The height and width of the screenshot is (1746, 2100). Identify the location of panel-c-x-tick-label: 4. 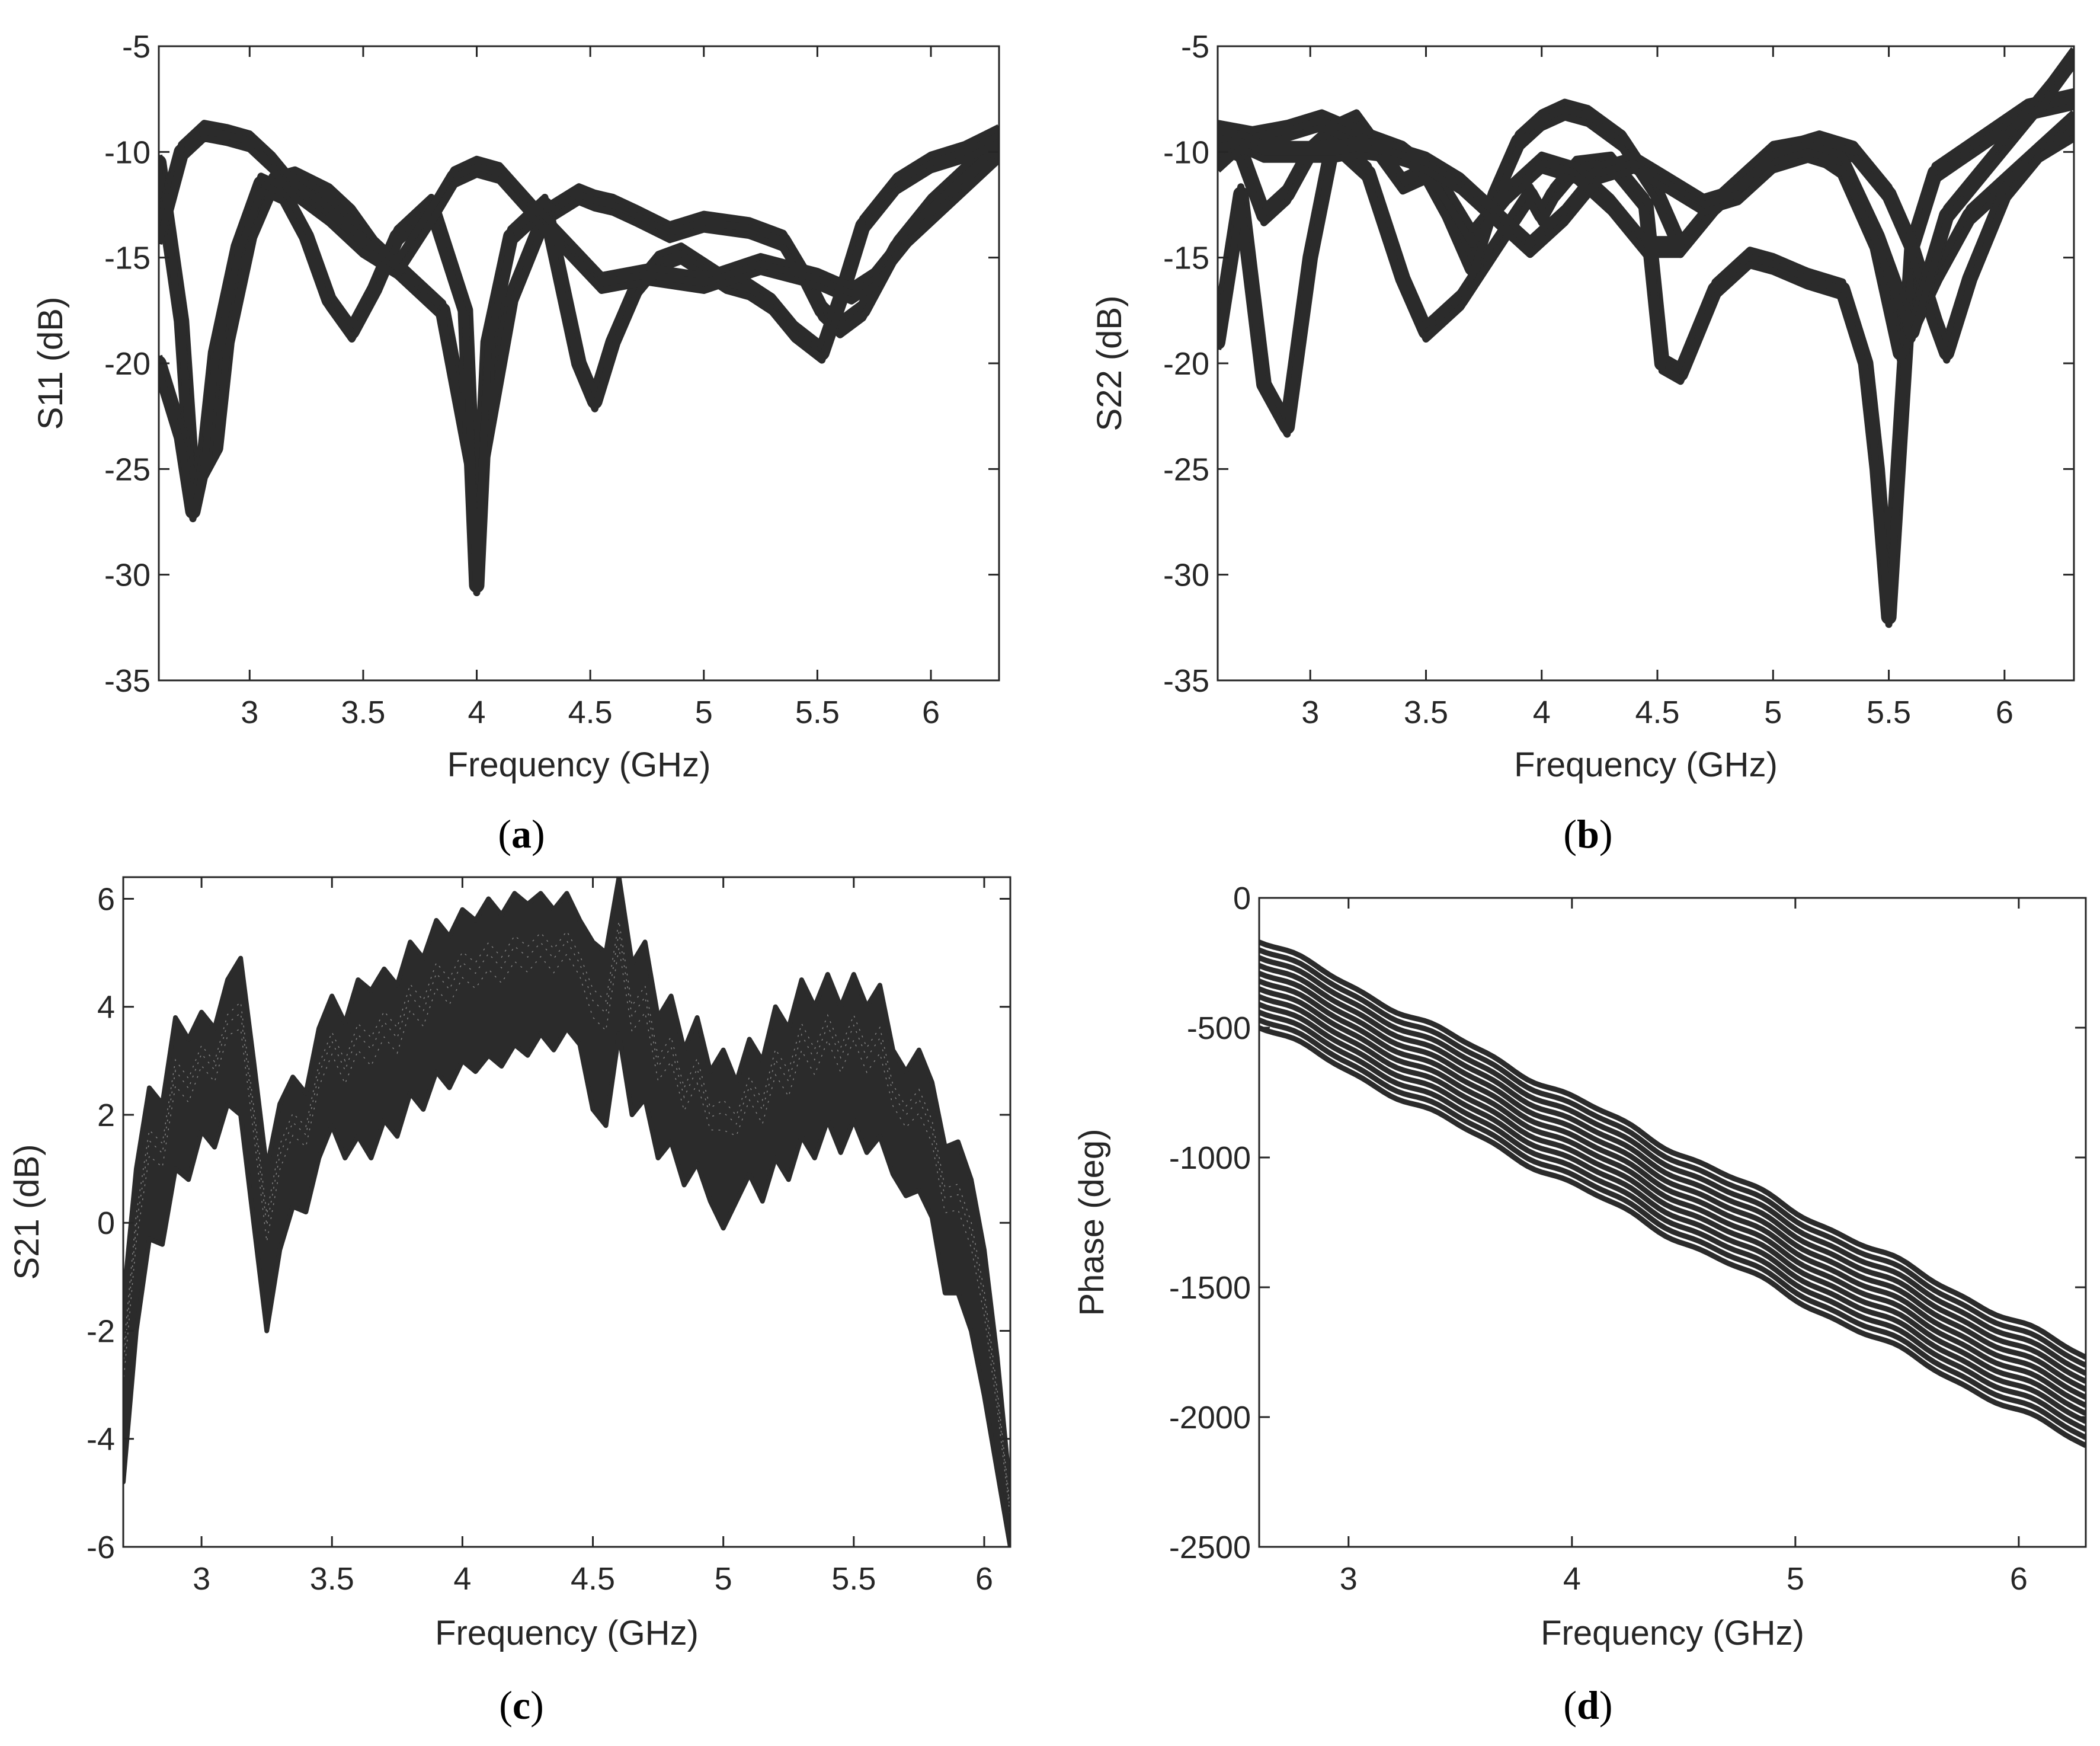
(462, 1579).